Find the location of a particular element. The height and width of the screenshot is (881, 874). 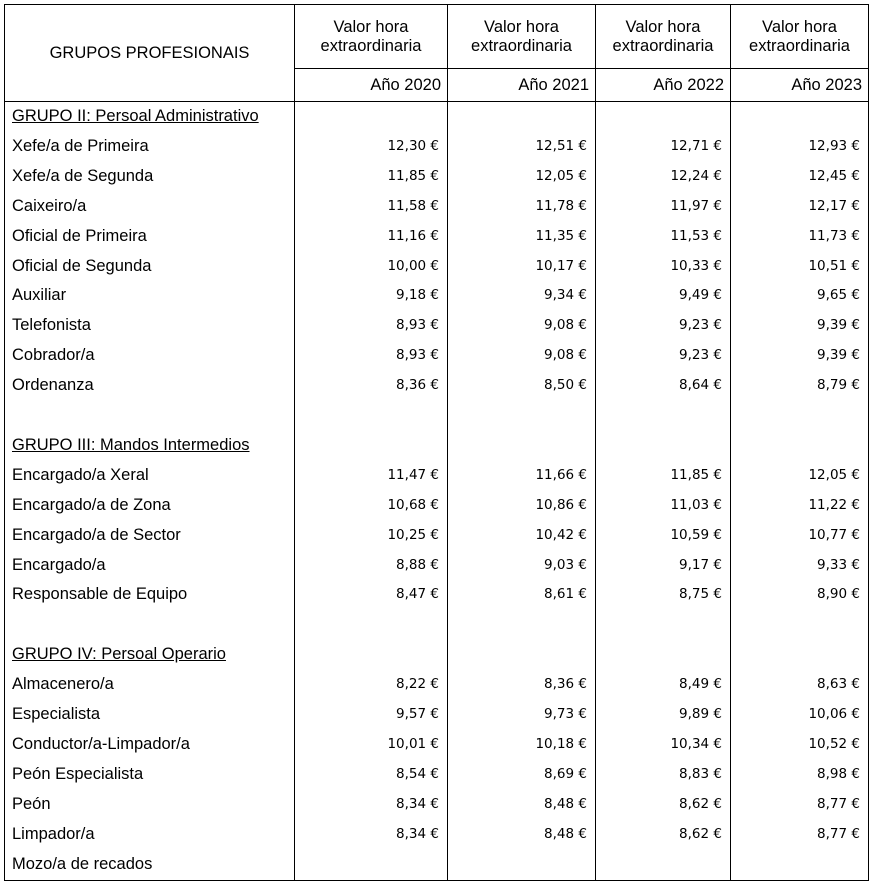

group-row: GRUPO II: Persoal Administrativo is located at coordinates (436, 116).